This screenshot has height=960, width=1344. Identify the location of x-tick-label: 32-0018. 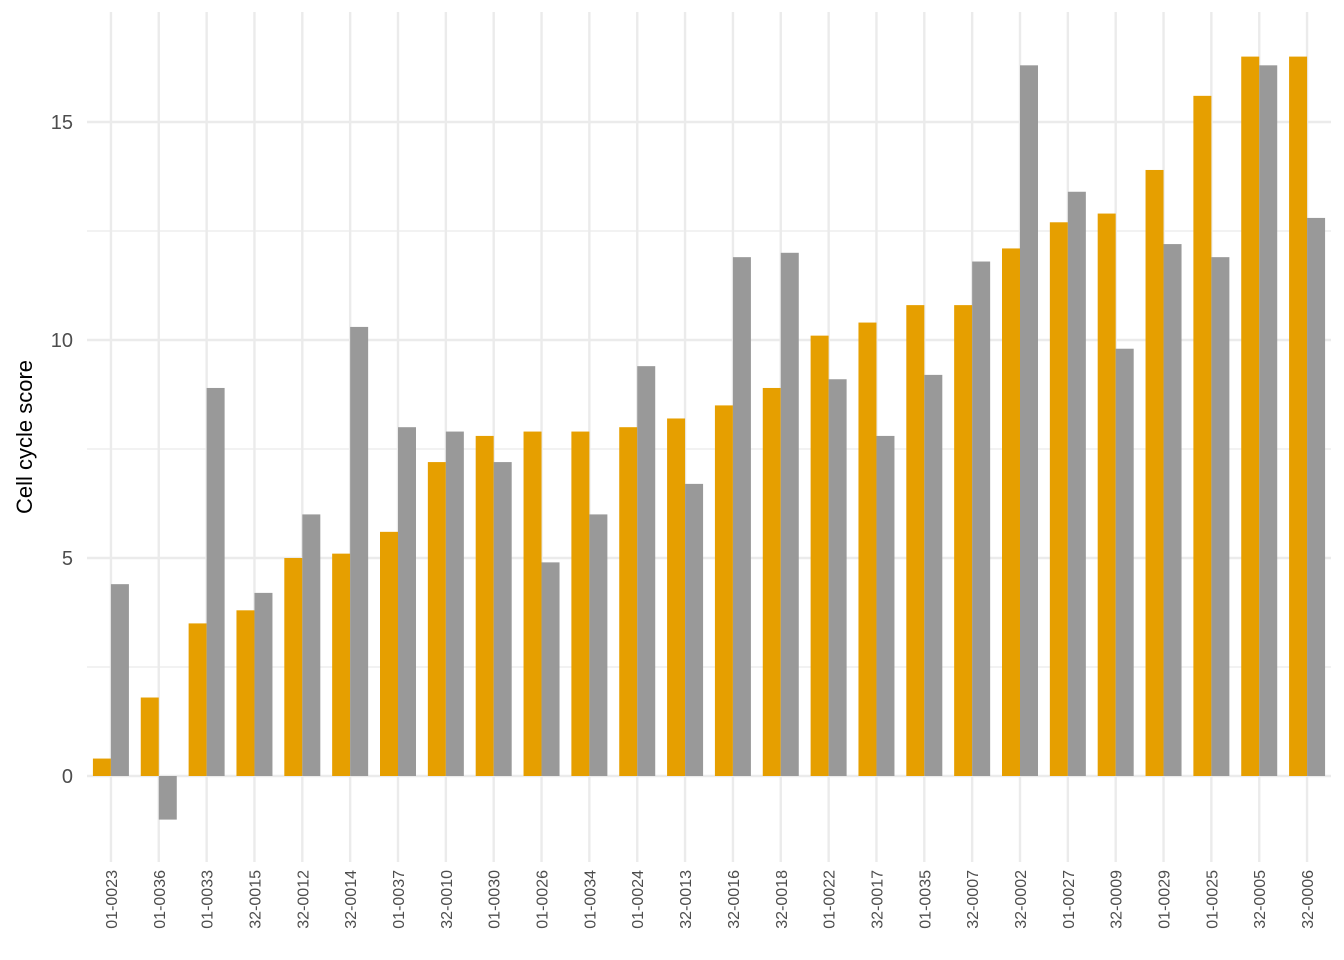
(782, 899).